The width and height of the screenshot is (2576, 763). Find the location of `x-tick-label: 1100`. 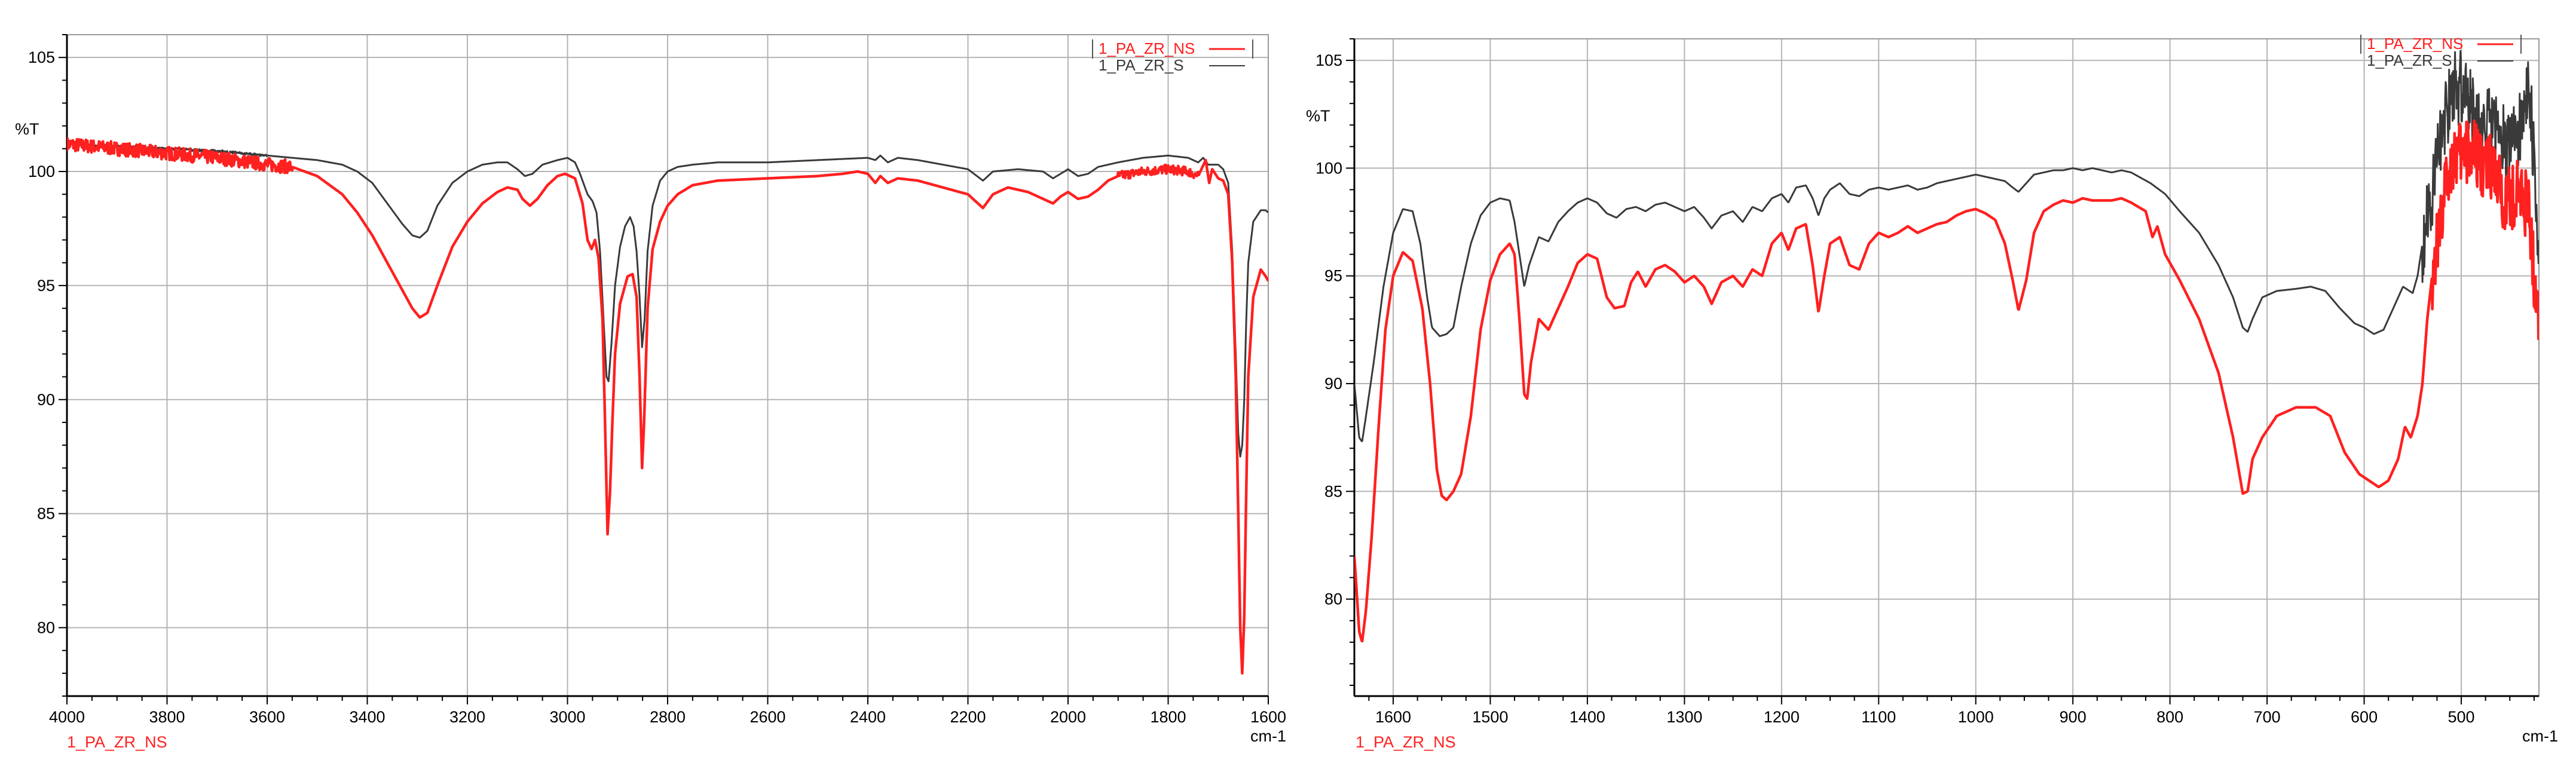

x-tick-label: 1100 is located at coordinates (1878, 717).